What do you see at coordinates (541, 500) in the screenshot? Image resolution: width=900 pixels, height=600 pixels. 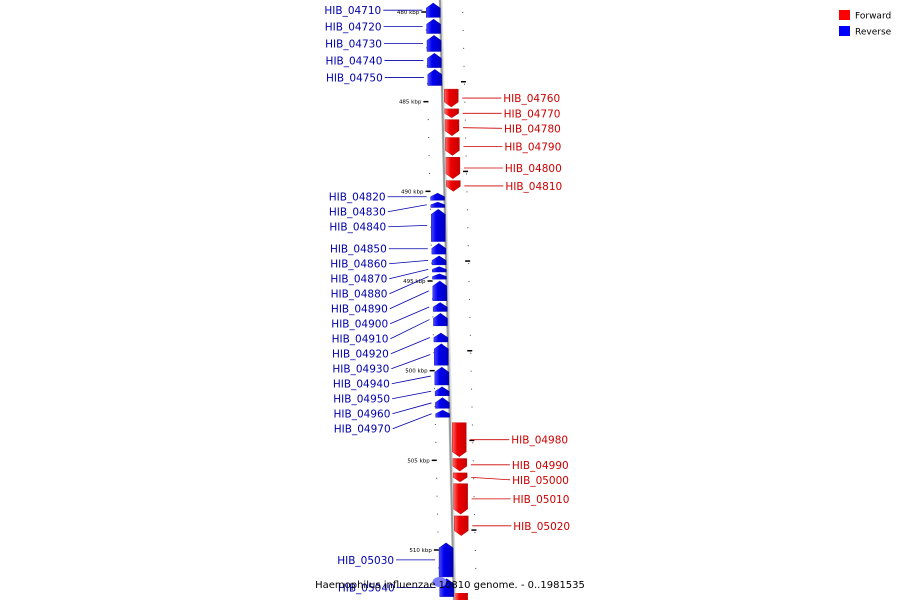 I see `gene-label: HIB_05010` at bounding box center [541, 500].